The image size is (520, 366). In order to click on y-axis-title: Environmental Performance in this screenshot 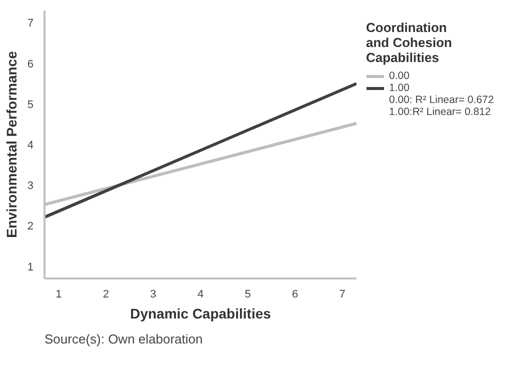, I will do `click(11, 144)`.